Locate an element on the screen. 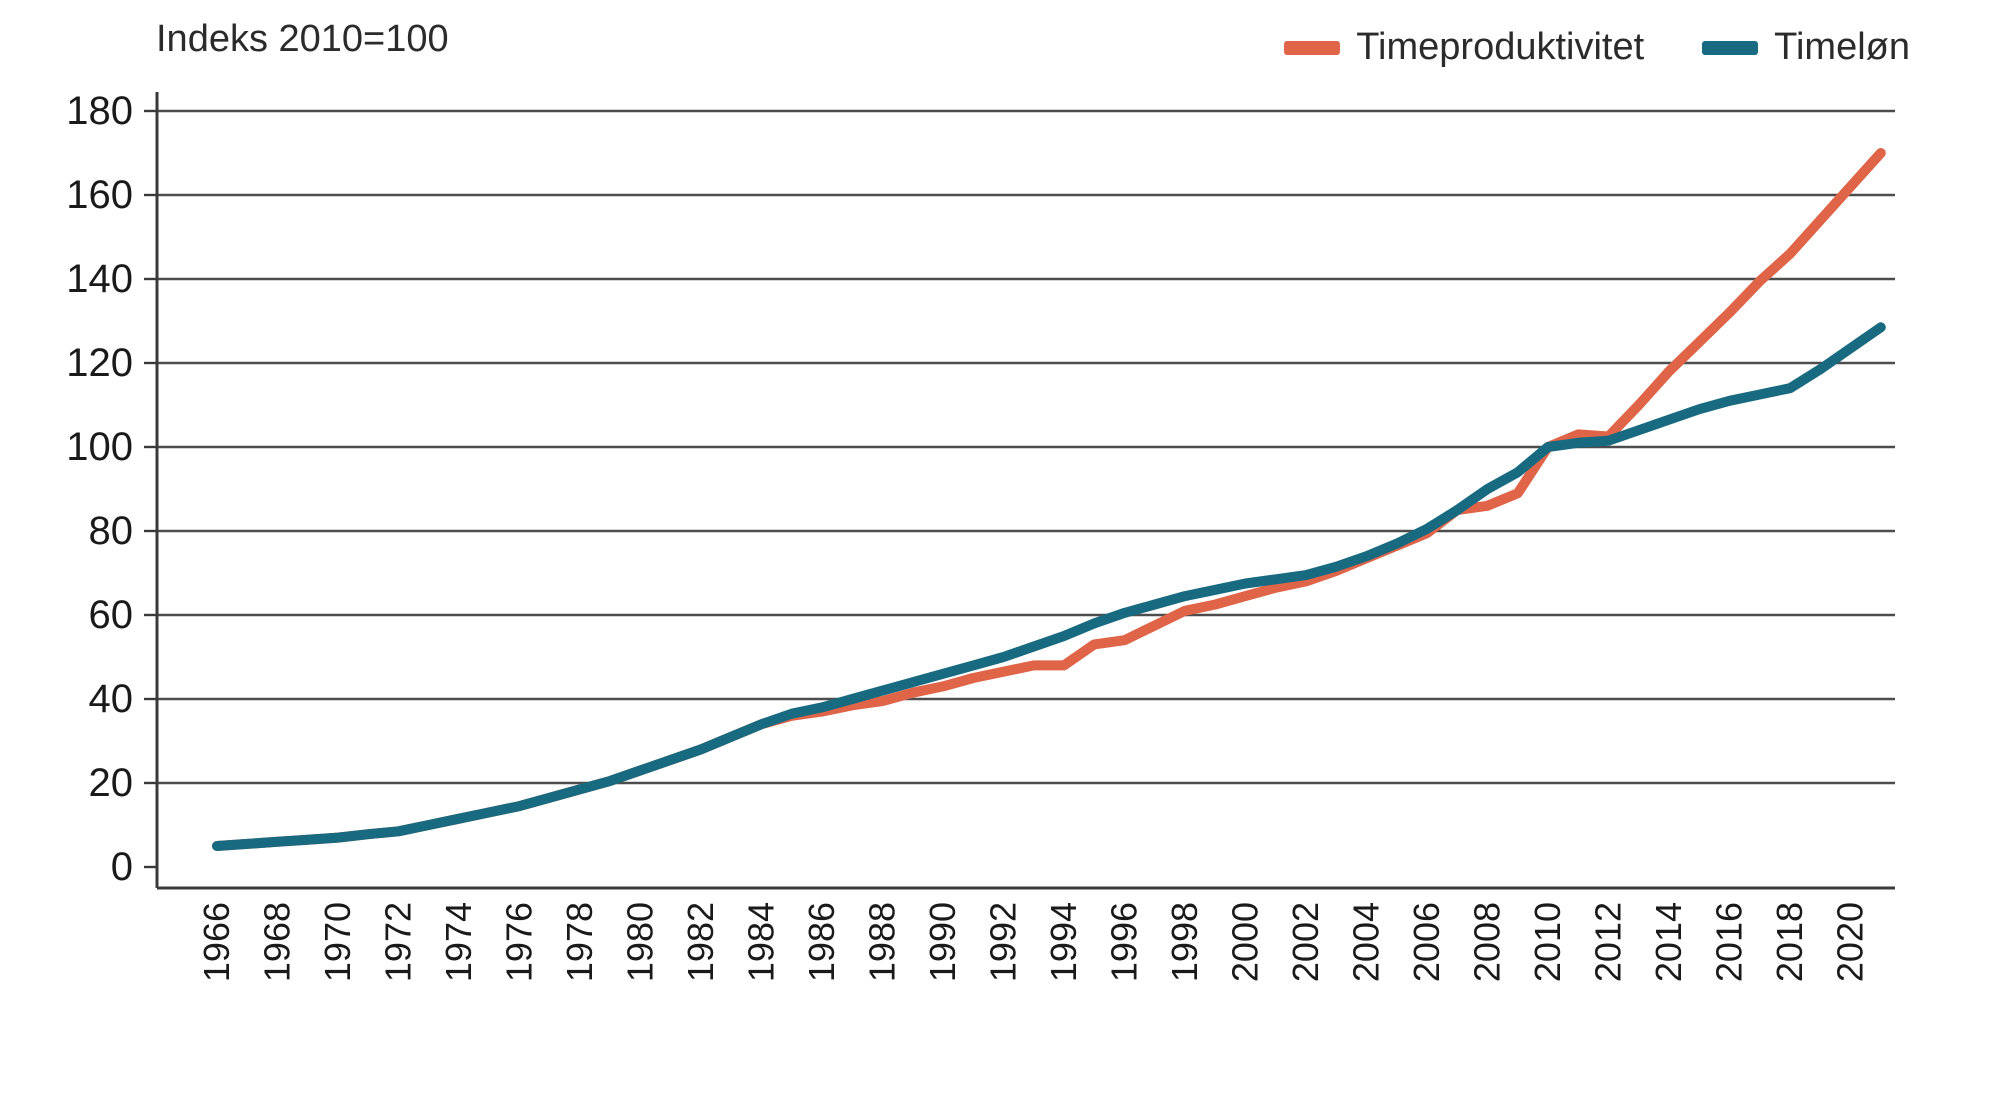 This screenshot has width=2000, height=1108. x-tick-label-1970: 1970 is located at coordinates (337, 942).